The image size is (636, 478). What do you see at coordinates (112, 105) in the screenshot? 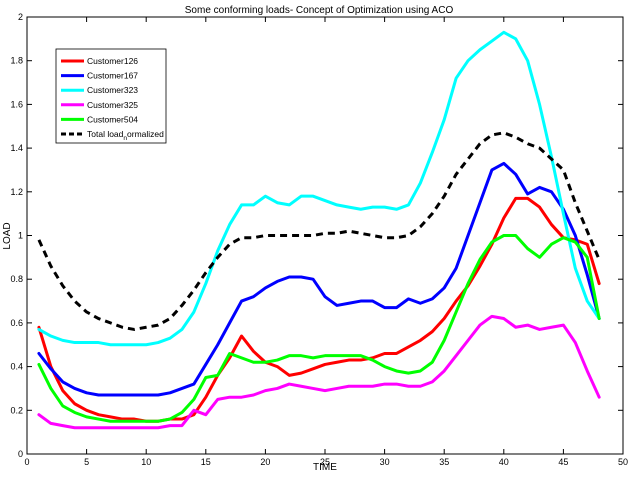
I see `legend-label: Customer325` at bounding box center [112, 105].